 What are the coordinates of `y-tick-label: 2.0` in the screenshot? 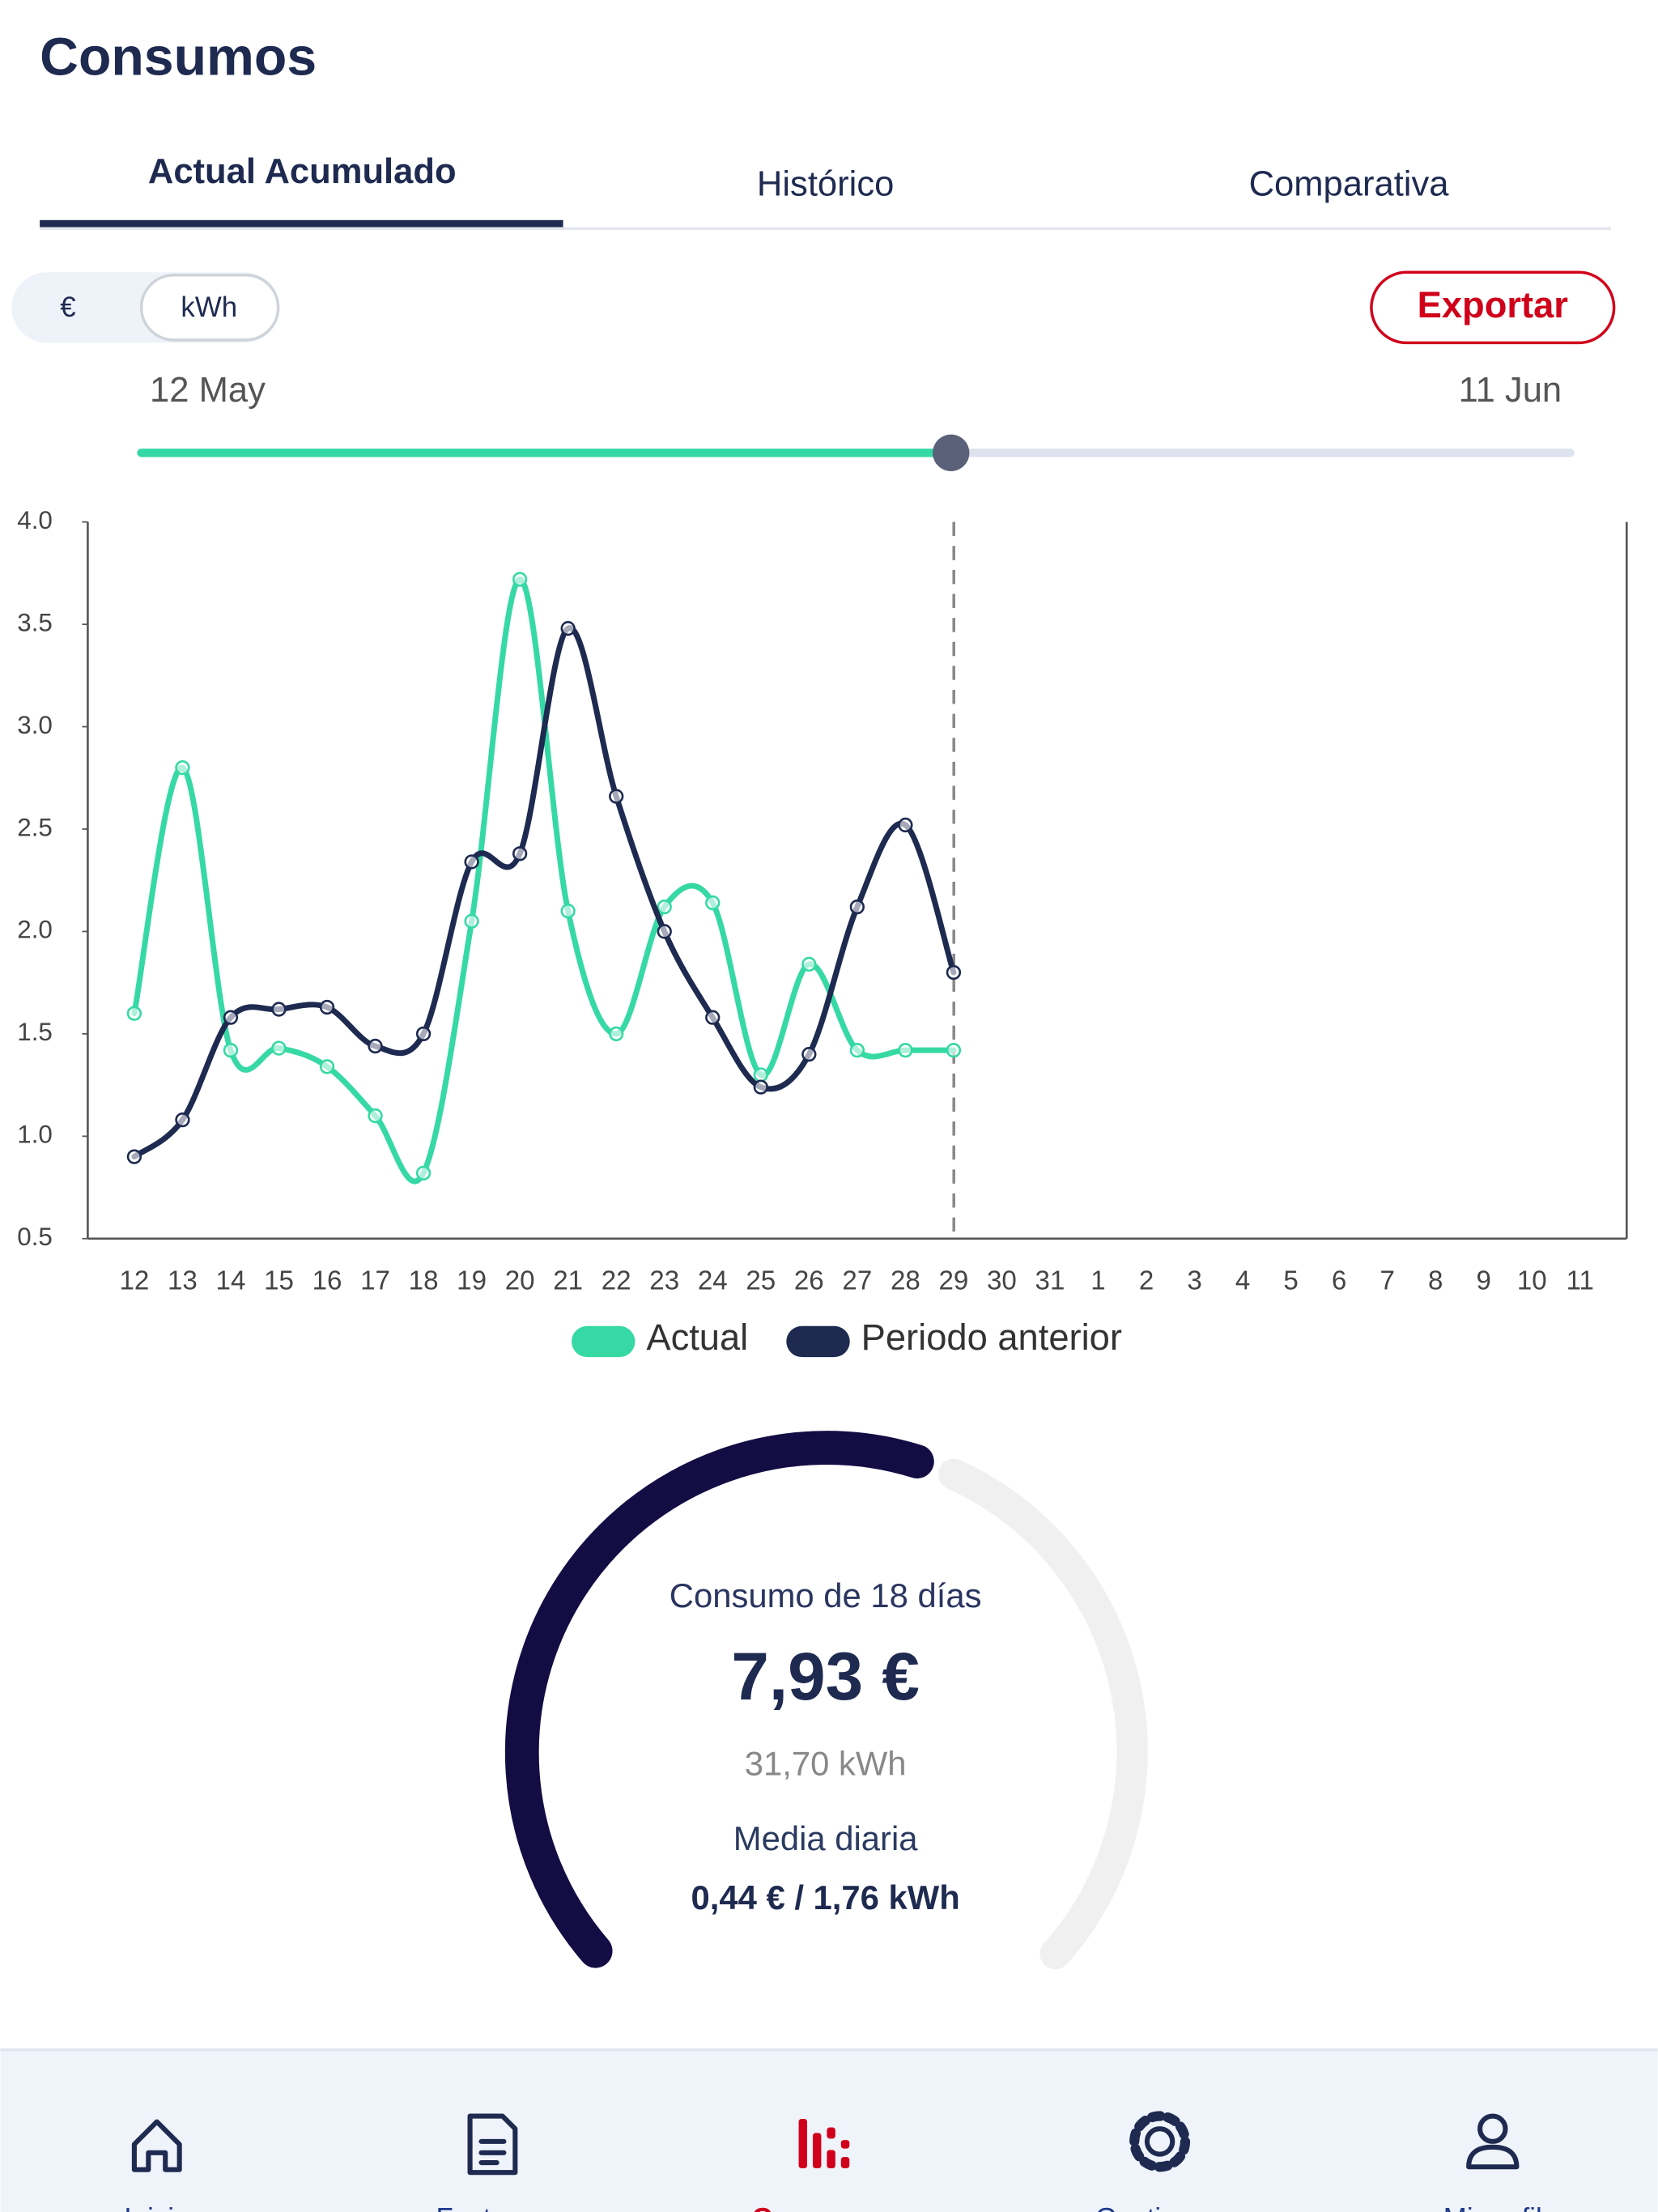 It's located at (35, 930).